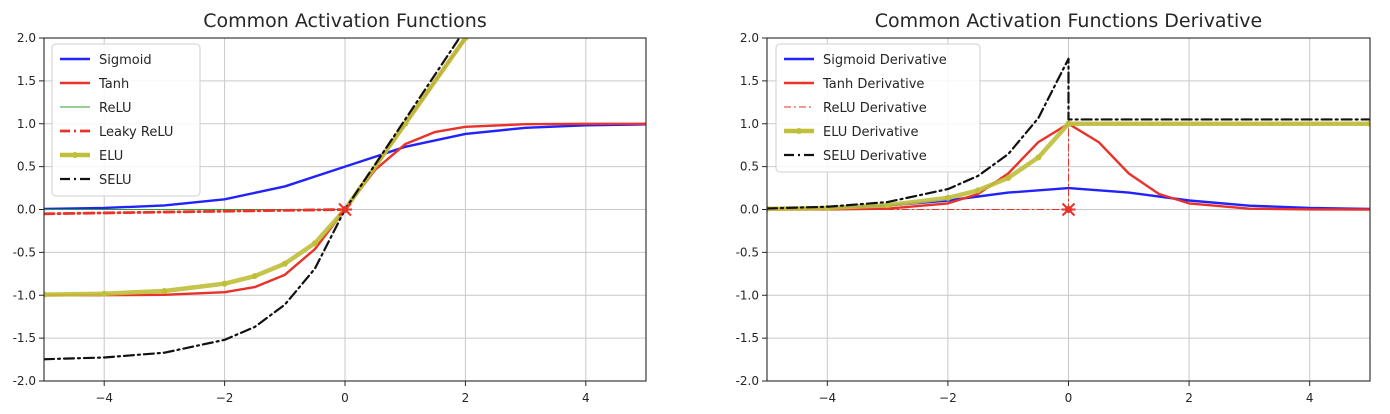 This screenshot has width=1390, height=414. What do you see at coordinates (345, 21) in the screenshot?
I see `chart-title: Common Activation Functions` at bounding box center [345, 21].